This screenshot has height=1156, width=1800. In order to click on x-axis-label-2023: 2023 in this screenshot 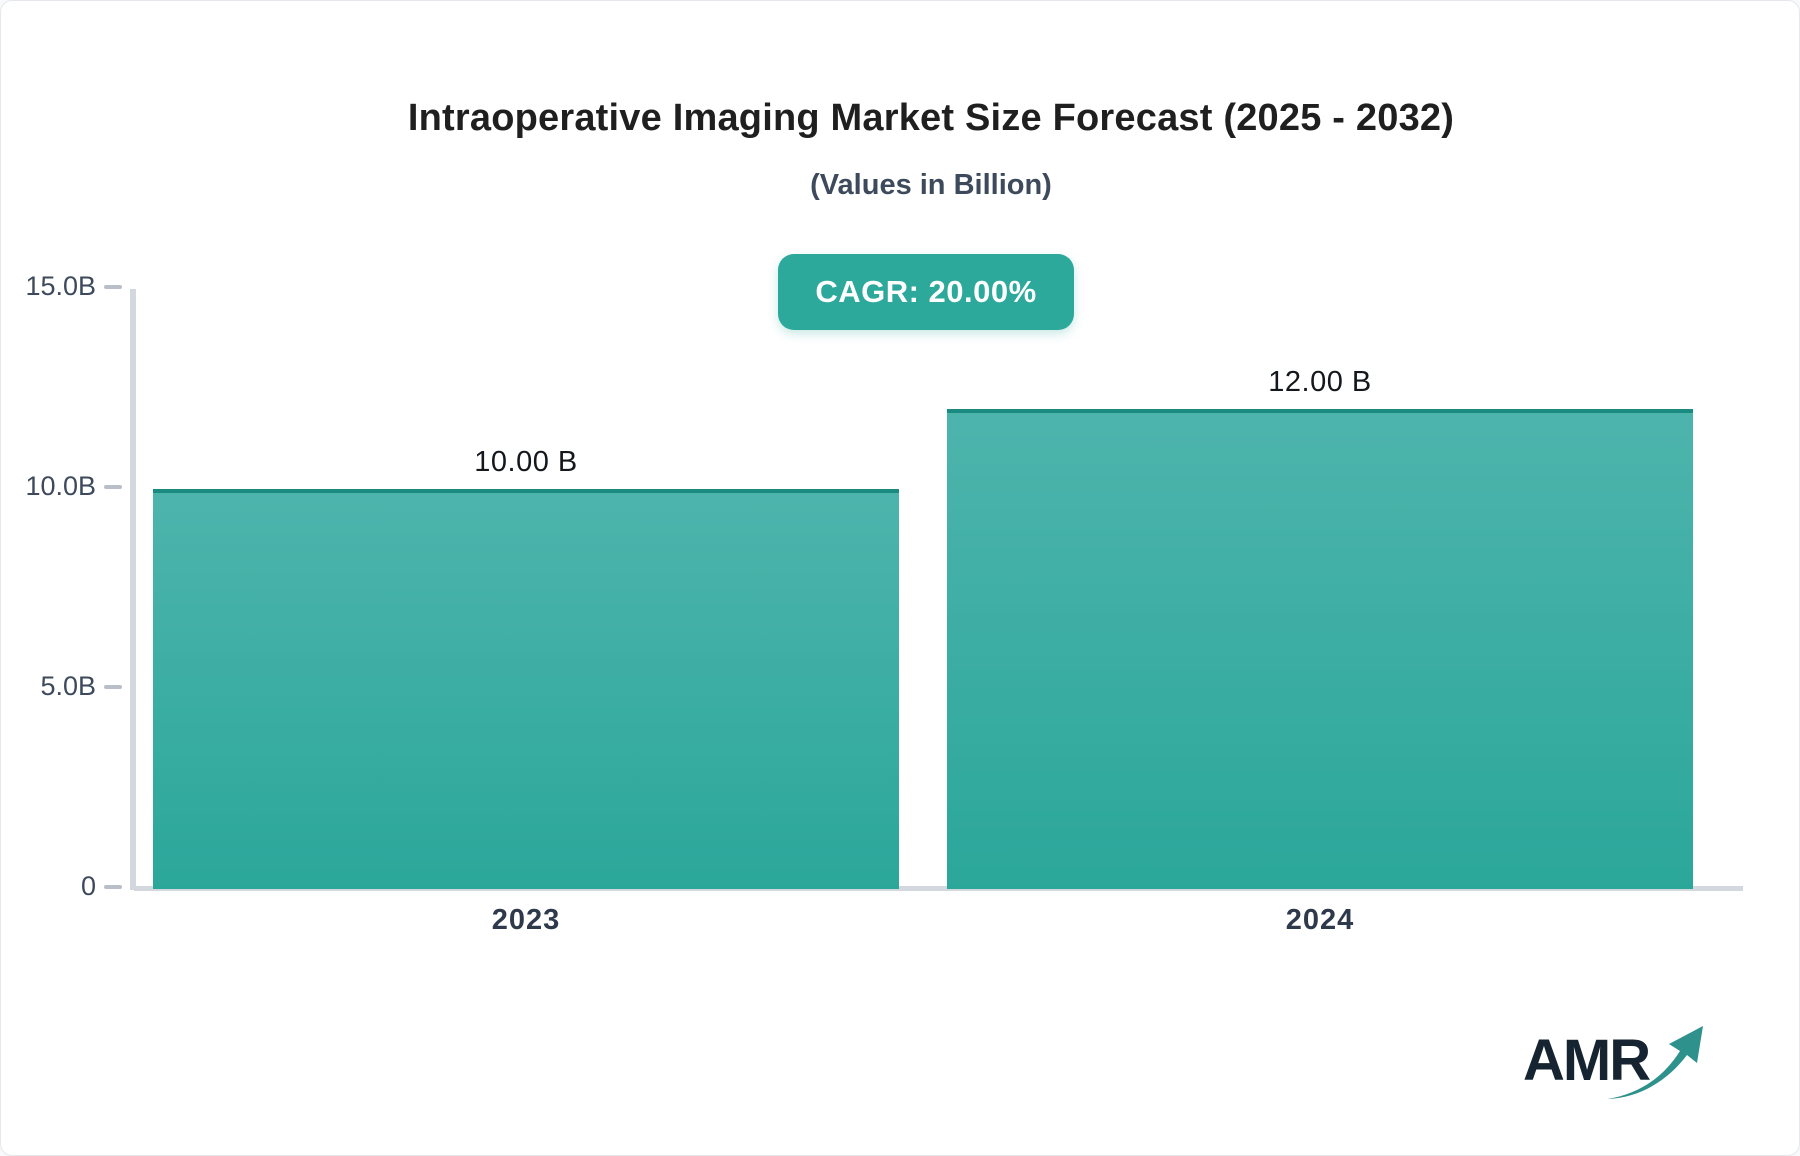, I will do `click(526, 920)`.